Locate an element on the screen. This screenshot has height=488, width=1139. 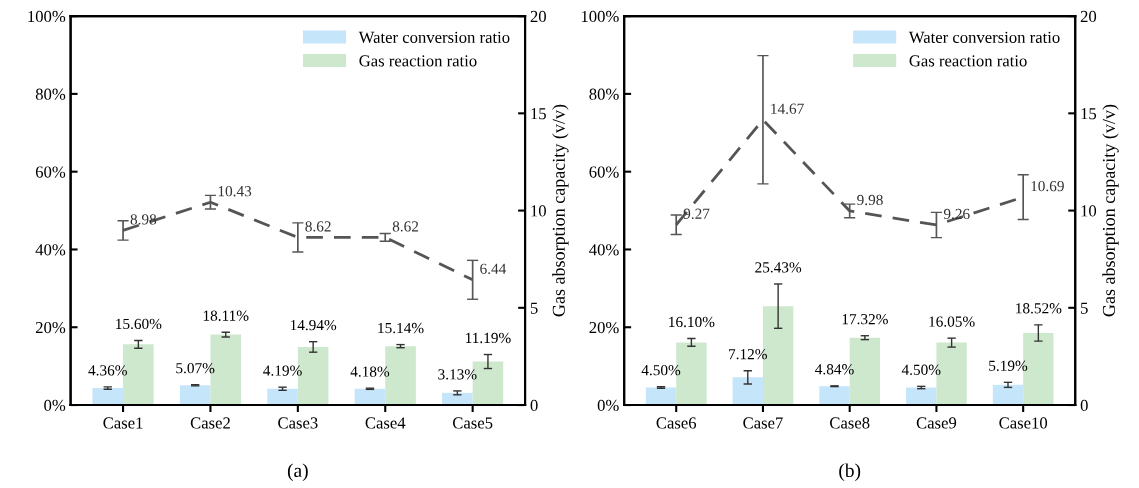
x-tick-label: Case10 is located at coordinates (1023, 423).